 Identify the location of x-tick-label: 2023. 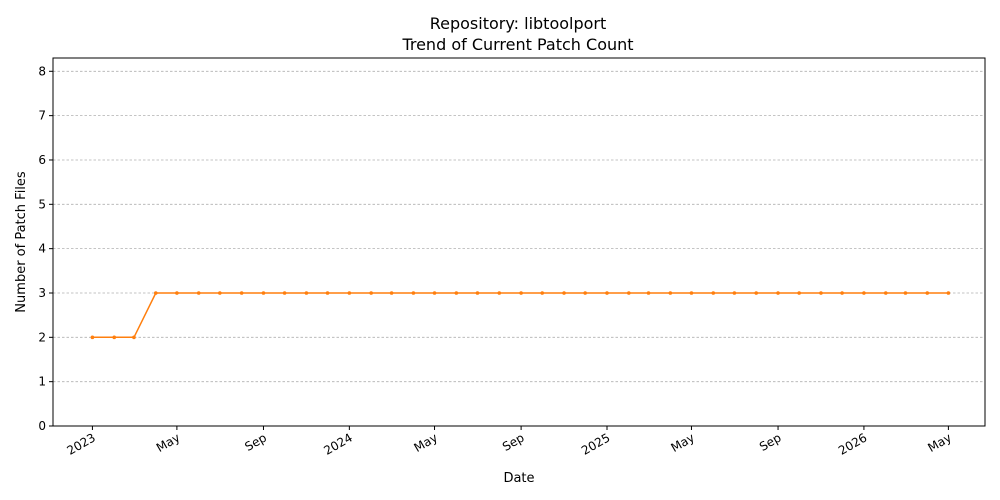
(80, 443).